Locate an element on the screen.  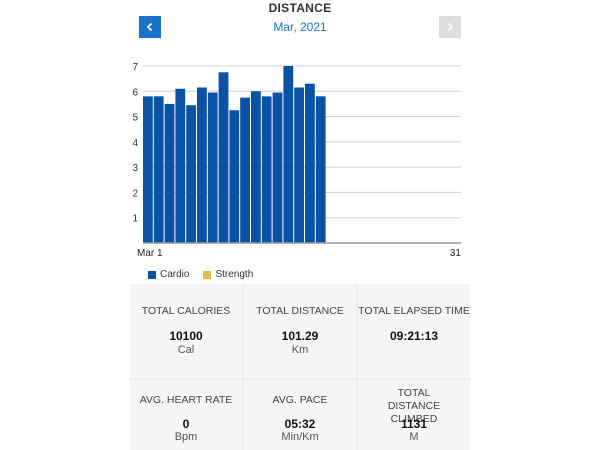
chevron-left-icon is located at coordinates (149, 27).